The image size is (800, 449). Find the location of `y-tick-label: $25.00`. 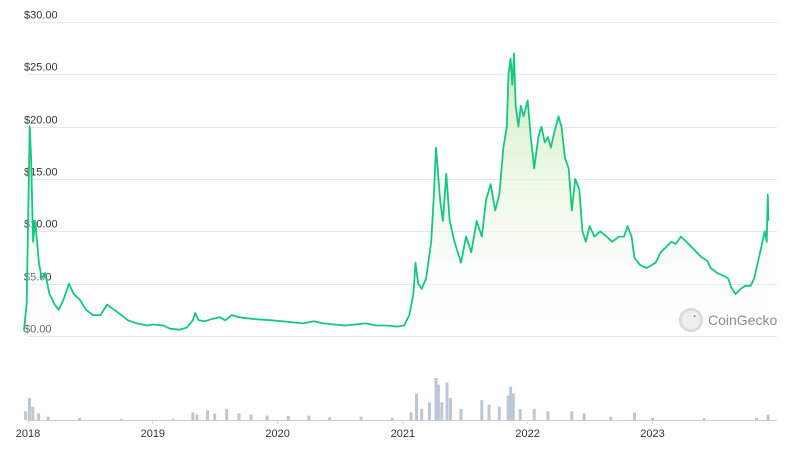

y-tick-label: $25.00 is located at coordinates (41, 68).